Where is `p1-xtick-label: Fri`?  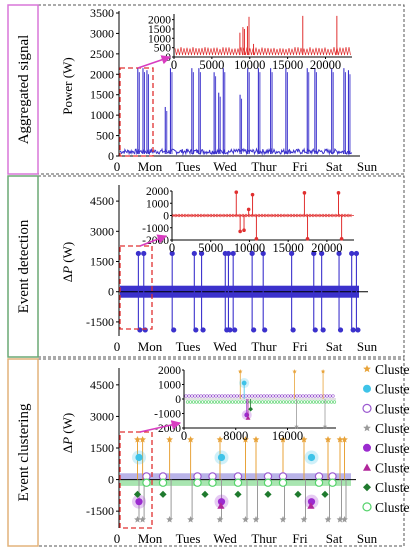 p1-xtick-label: Fri is located at coordinates (300, 166).